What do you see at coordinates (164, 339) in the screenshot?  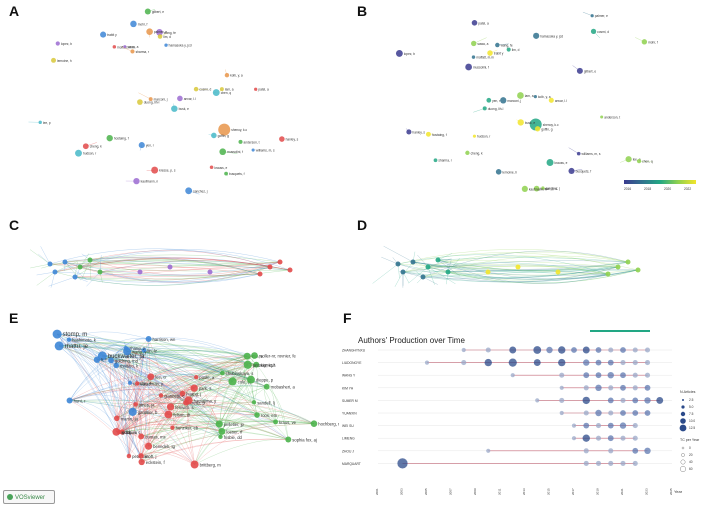 I see `node-label: harrison, wn` at bounding box center [164, 339].